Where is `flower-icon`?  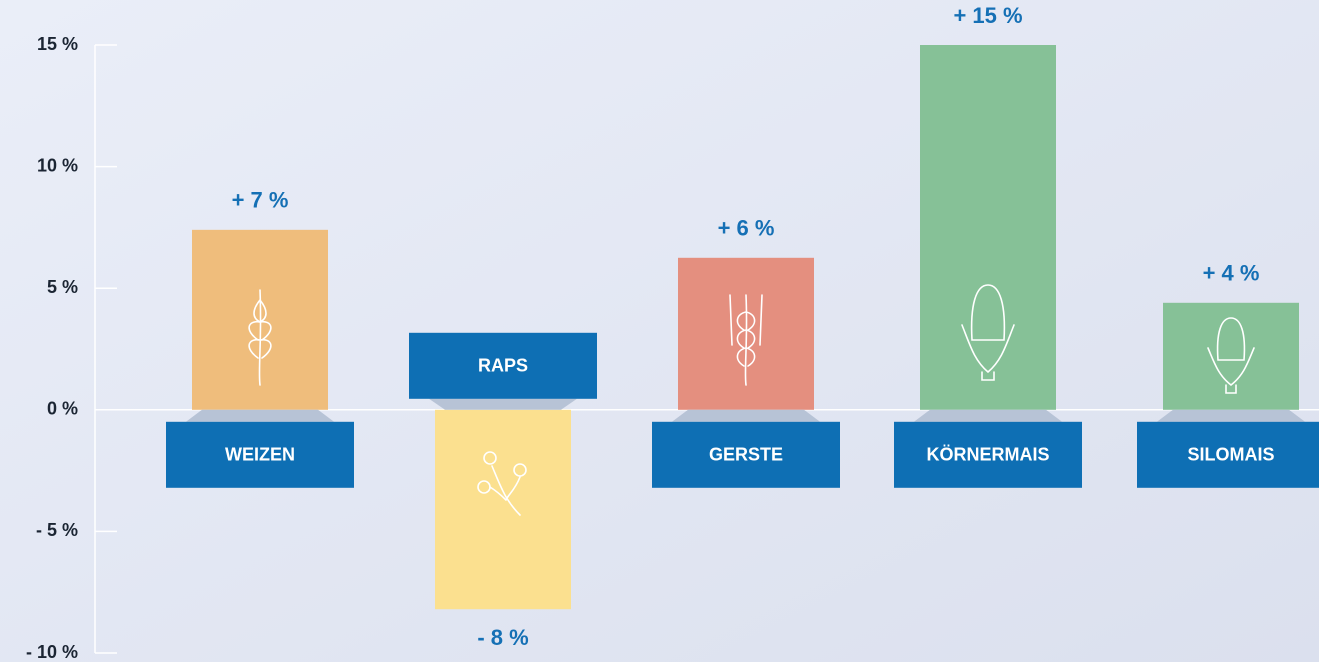 flower-icon is located at coordinates (502, 483).